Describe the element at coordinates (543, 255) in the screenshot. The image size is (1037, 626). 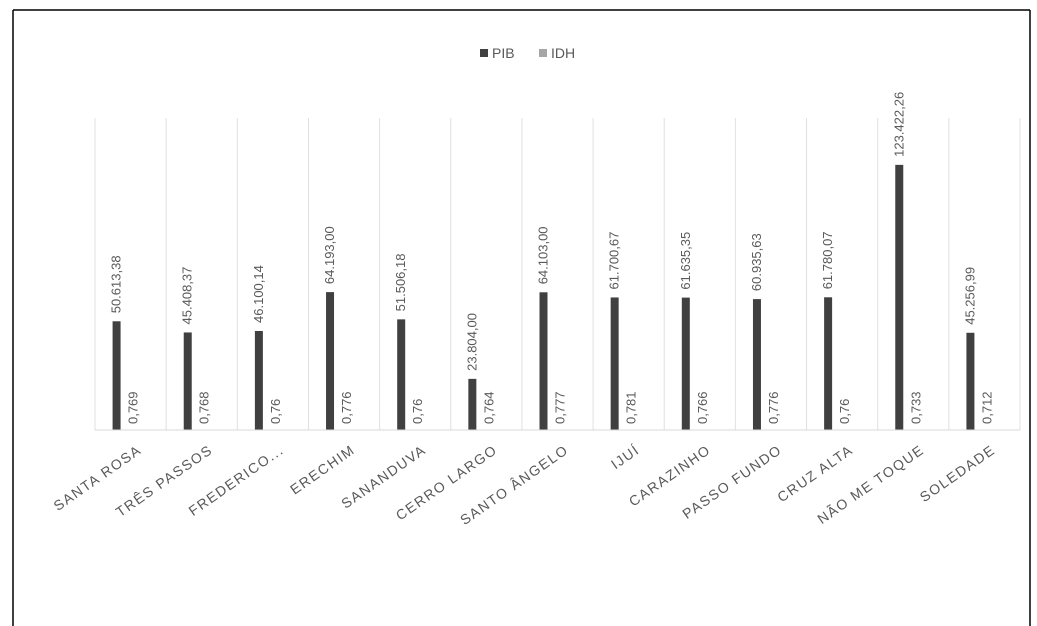
I see `data-label-pib: 64.103,00` at that location.